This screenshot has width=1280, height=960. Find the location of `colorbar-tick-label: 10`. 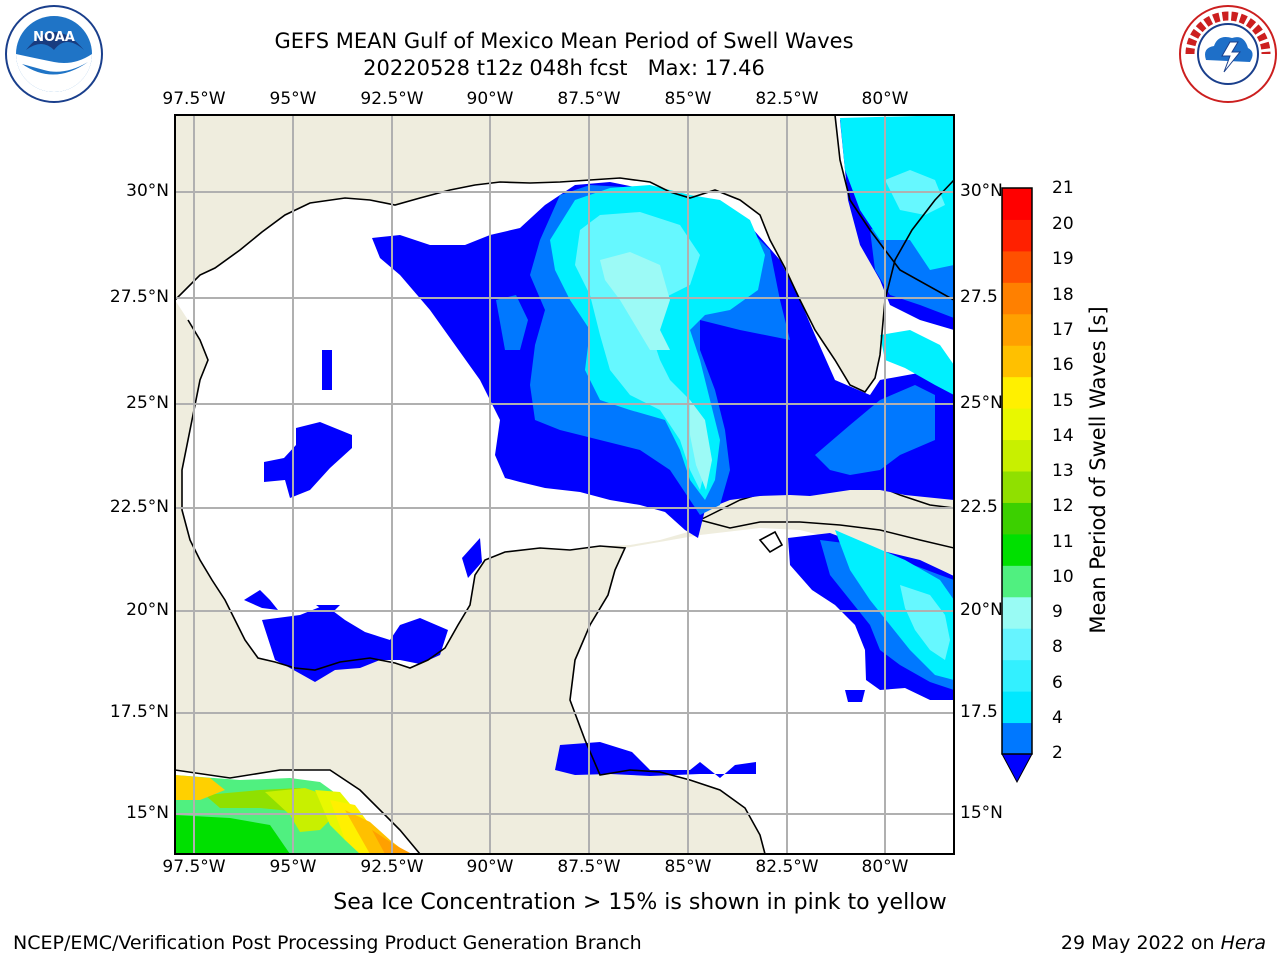

colorbar-tick-label: 10 is located at coordinates (1063, 577).